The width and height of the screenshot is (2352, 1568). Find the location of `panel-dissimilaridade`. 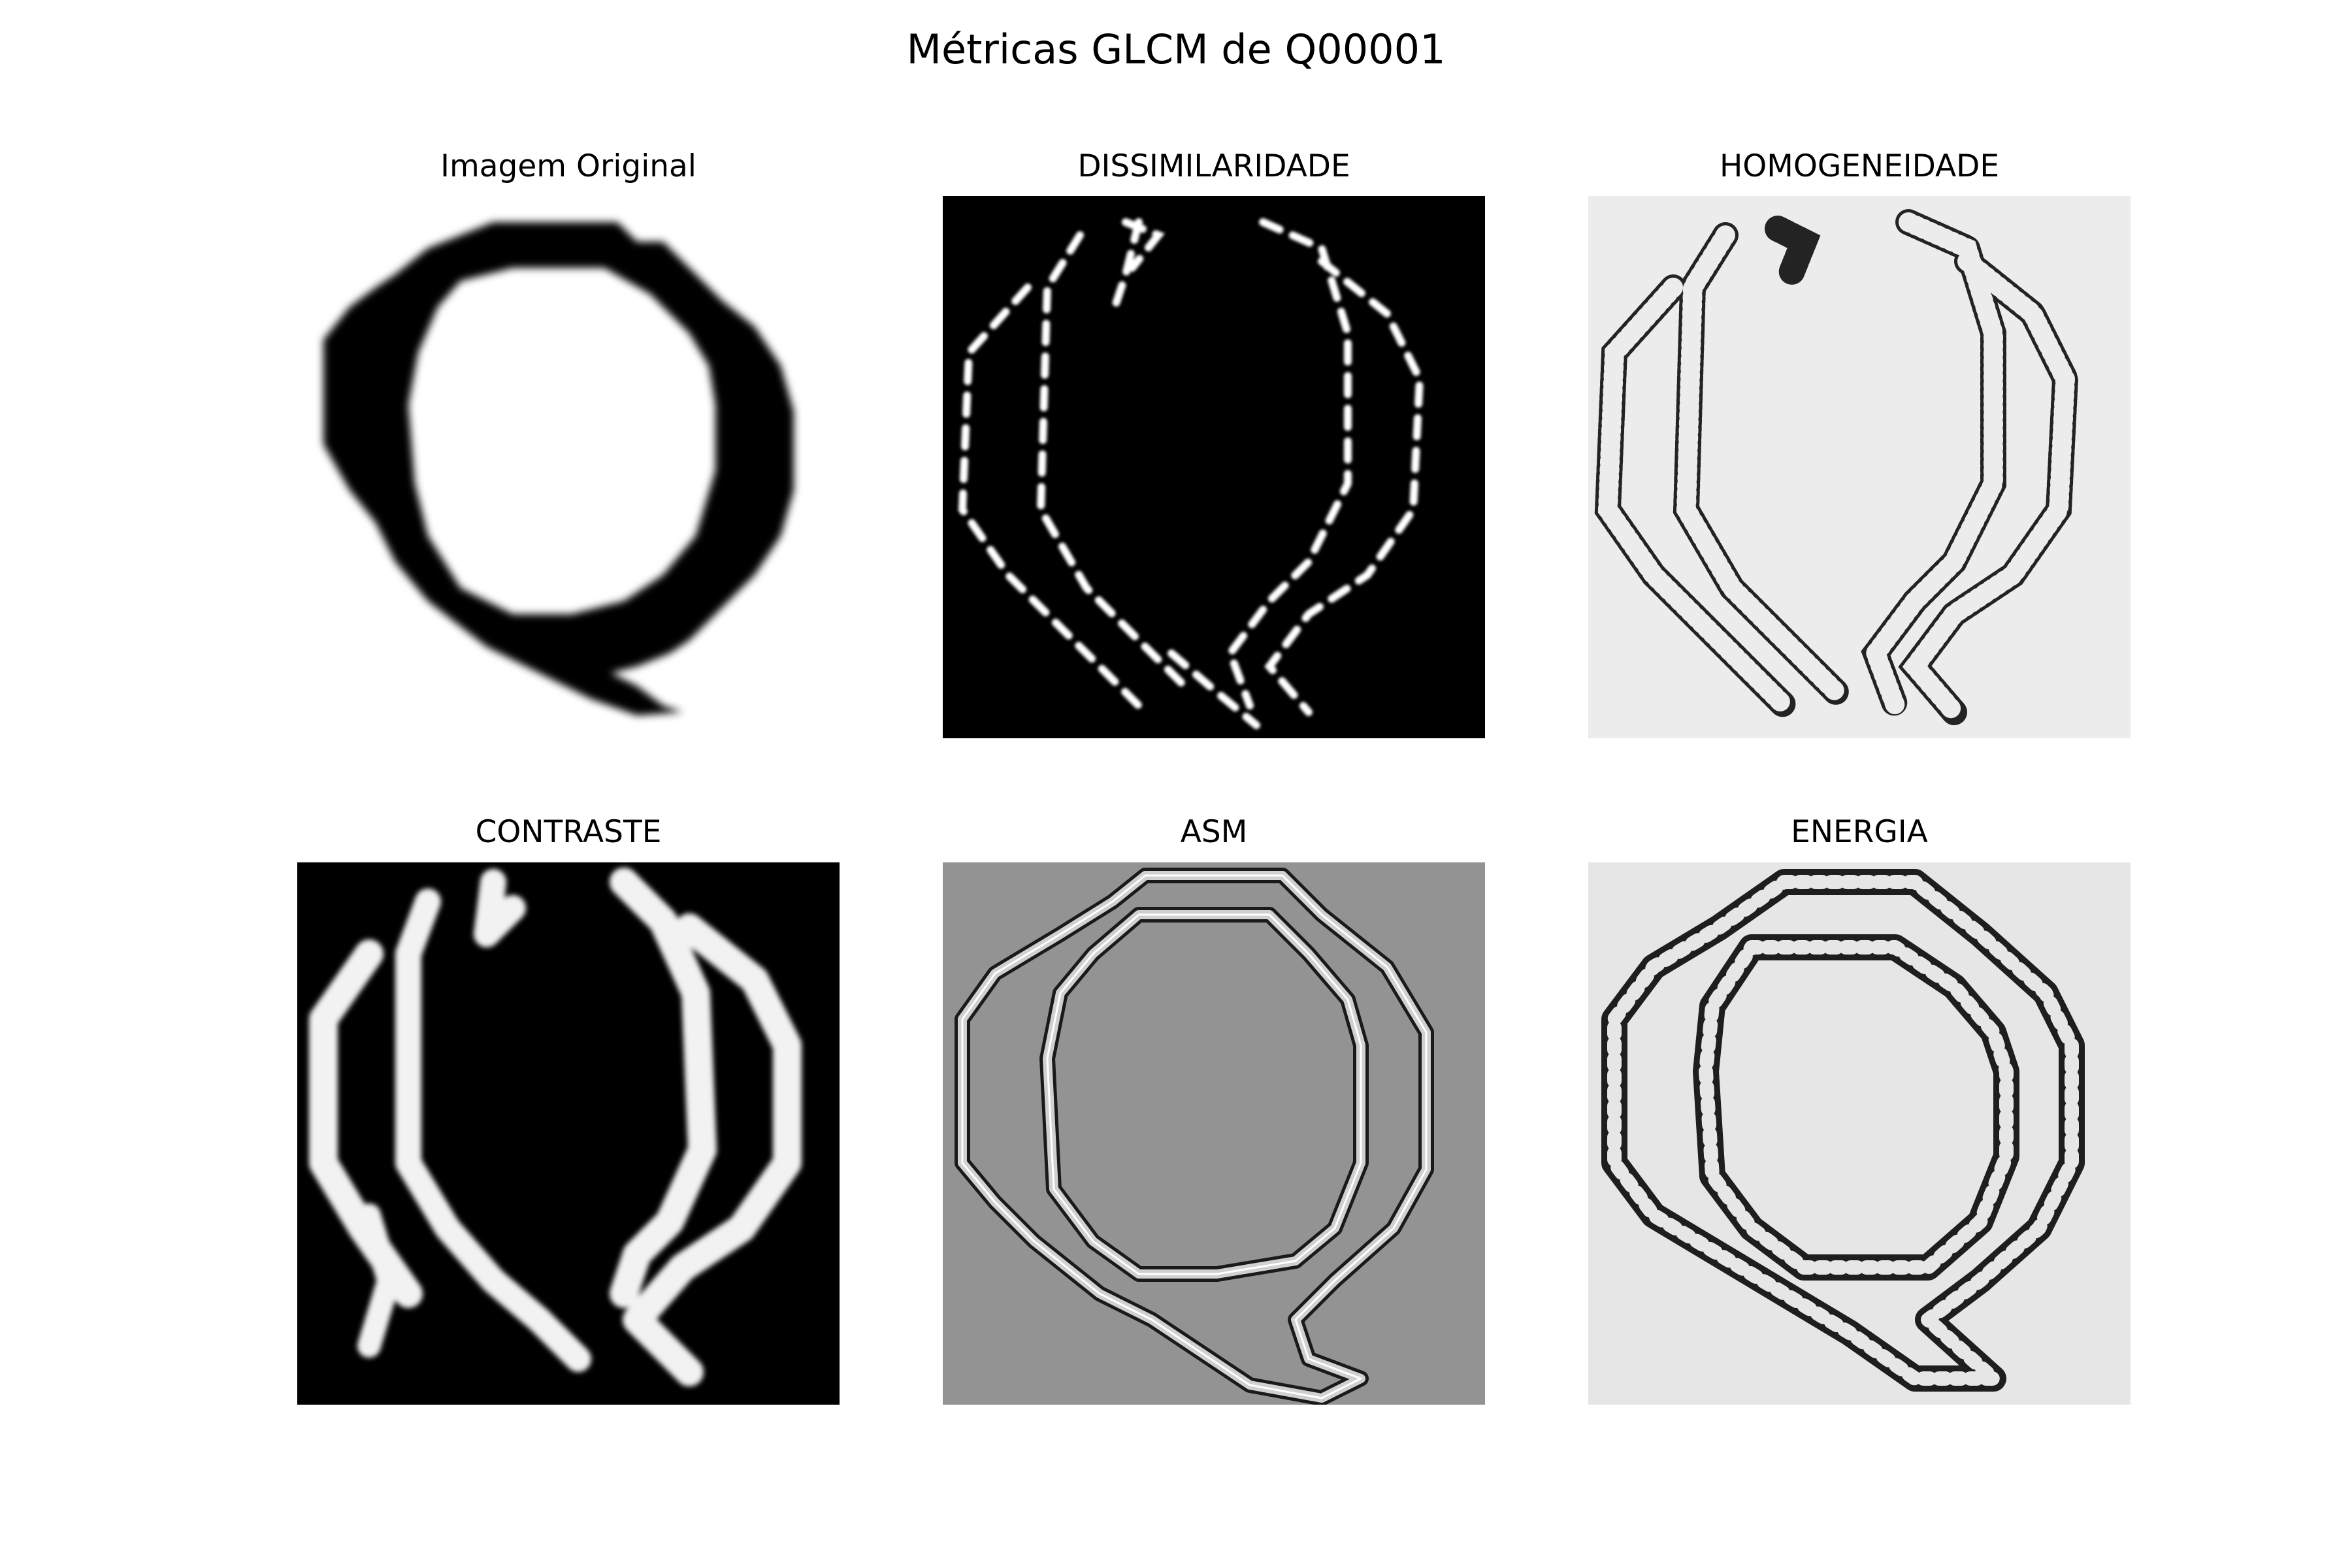

panel-dissimilaridade is located at coordinates (1214, 467).